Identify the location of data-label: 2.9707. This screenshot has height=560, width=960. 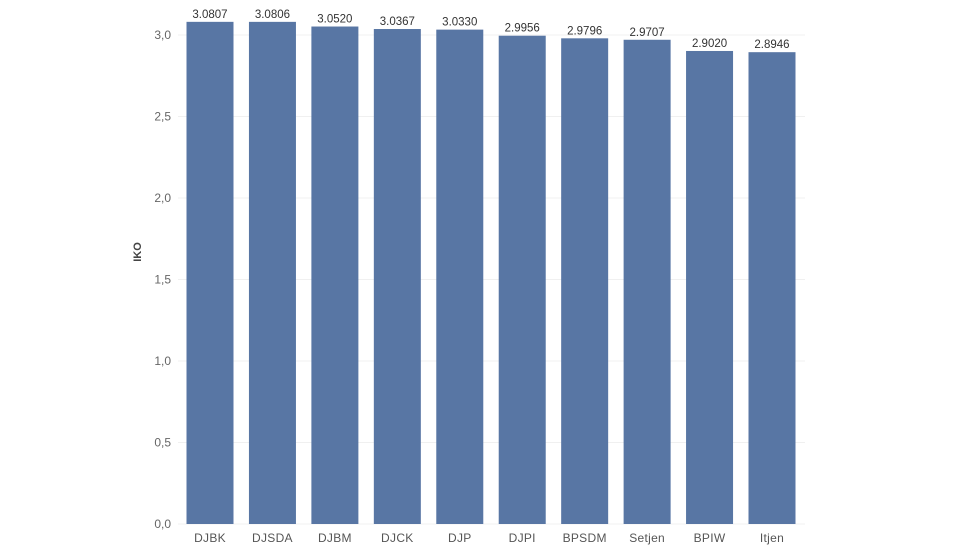
(647, 33).